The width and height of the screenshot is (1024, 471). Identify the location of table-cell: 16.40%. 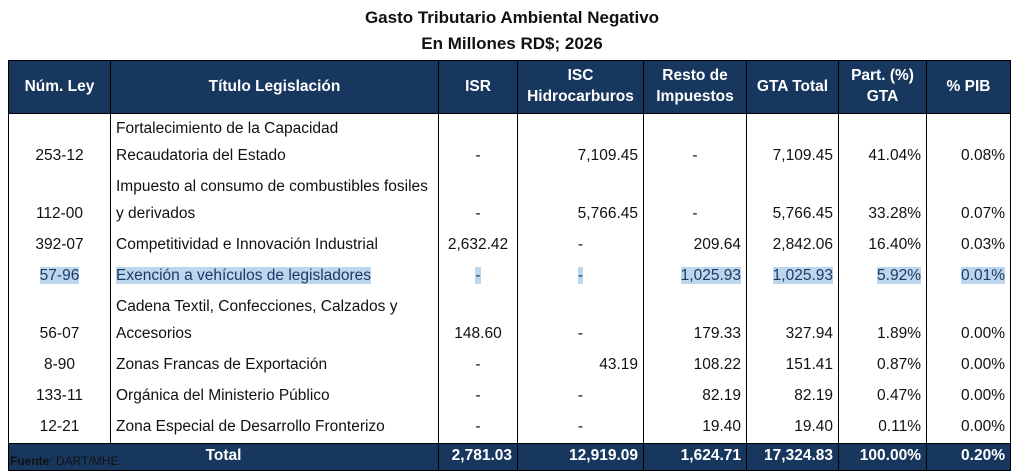
(882, 245).